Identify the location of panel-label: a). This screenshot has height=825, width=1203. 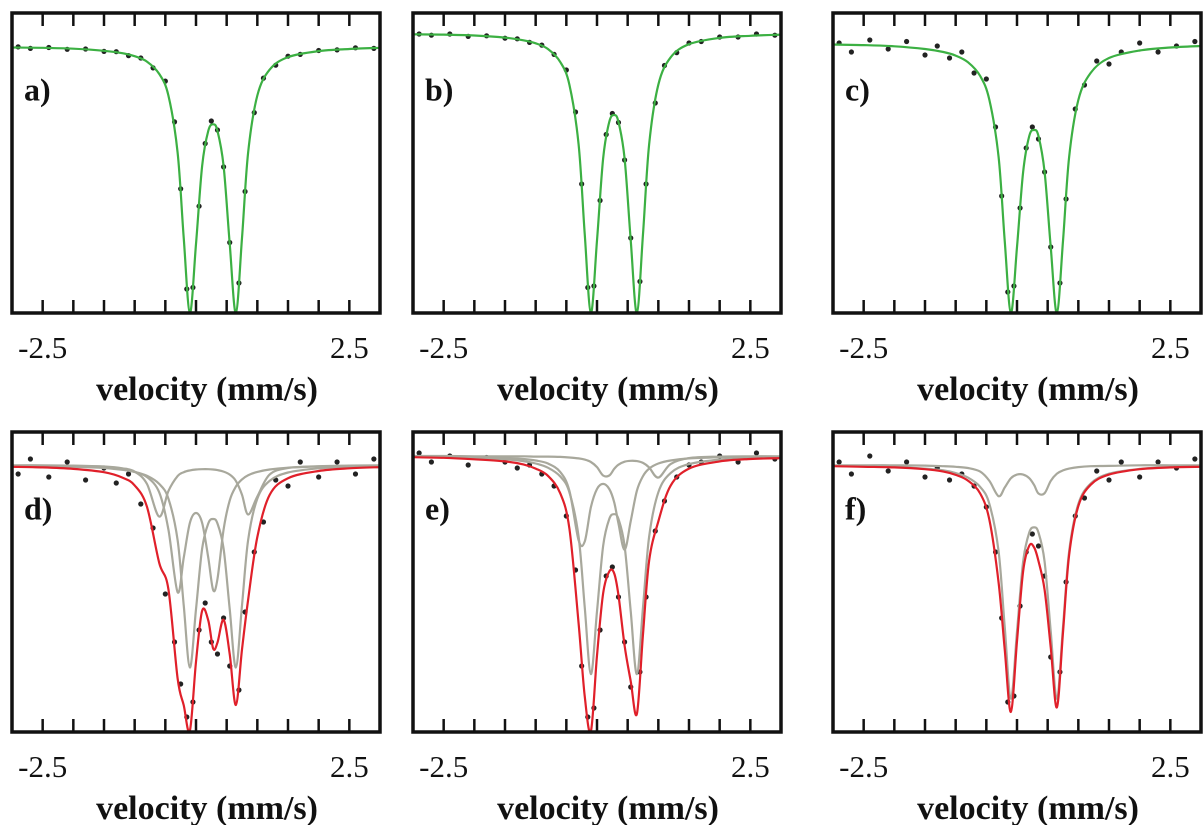
(37, 89).